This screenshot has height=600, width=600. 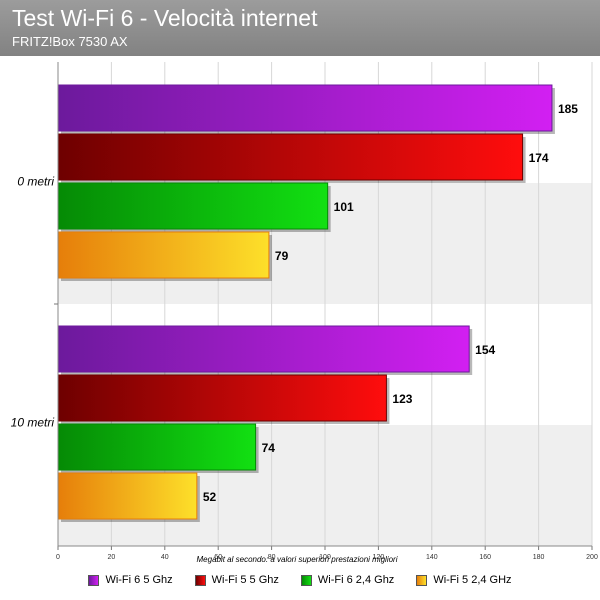 What do you see at coordinates (269, 448) in the screenshot?
I see `bar-value-label: 74` at bounding box center [269, 448].